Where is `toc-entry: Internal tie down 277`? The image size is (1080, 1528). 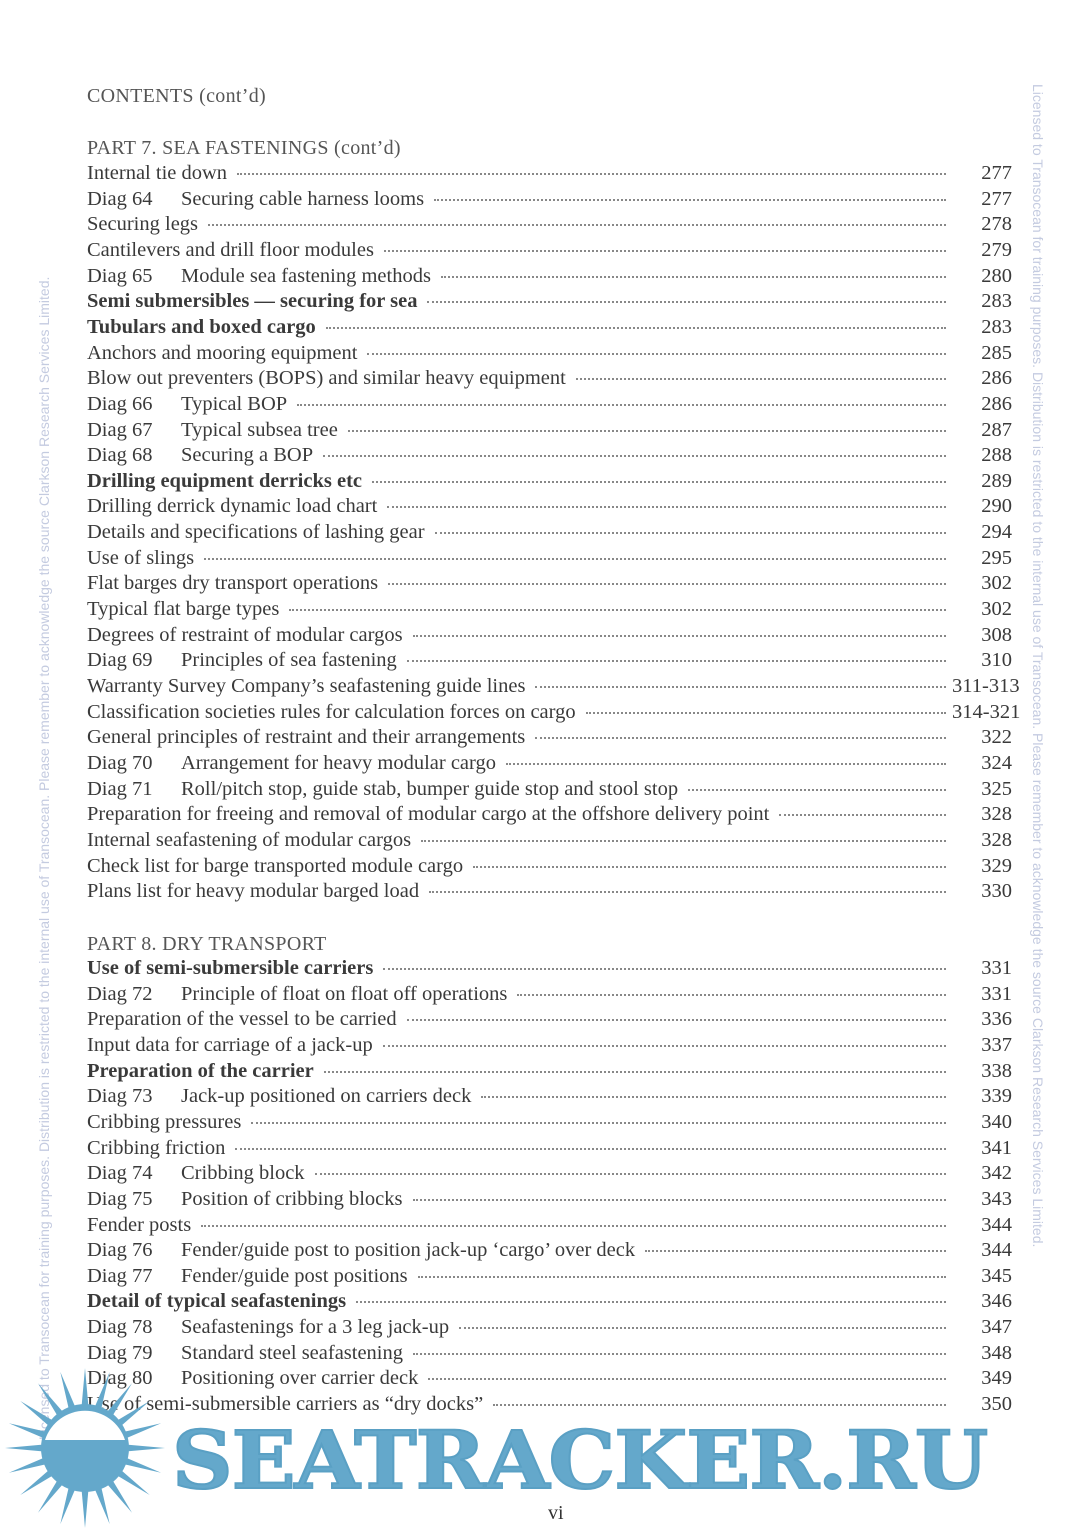 toc-entry: Internal tie down 277 is located at coordinates (549, 174).